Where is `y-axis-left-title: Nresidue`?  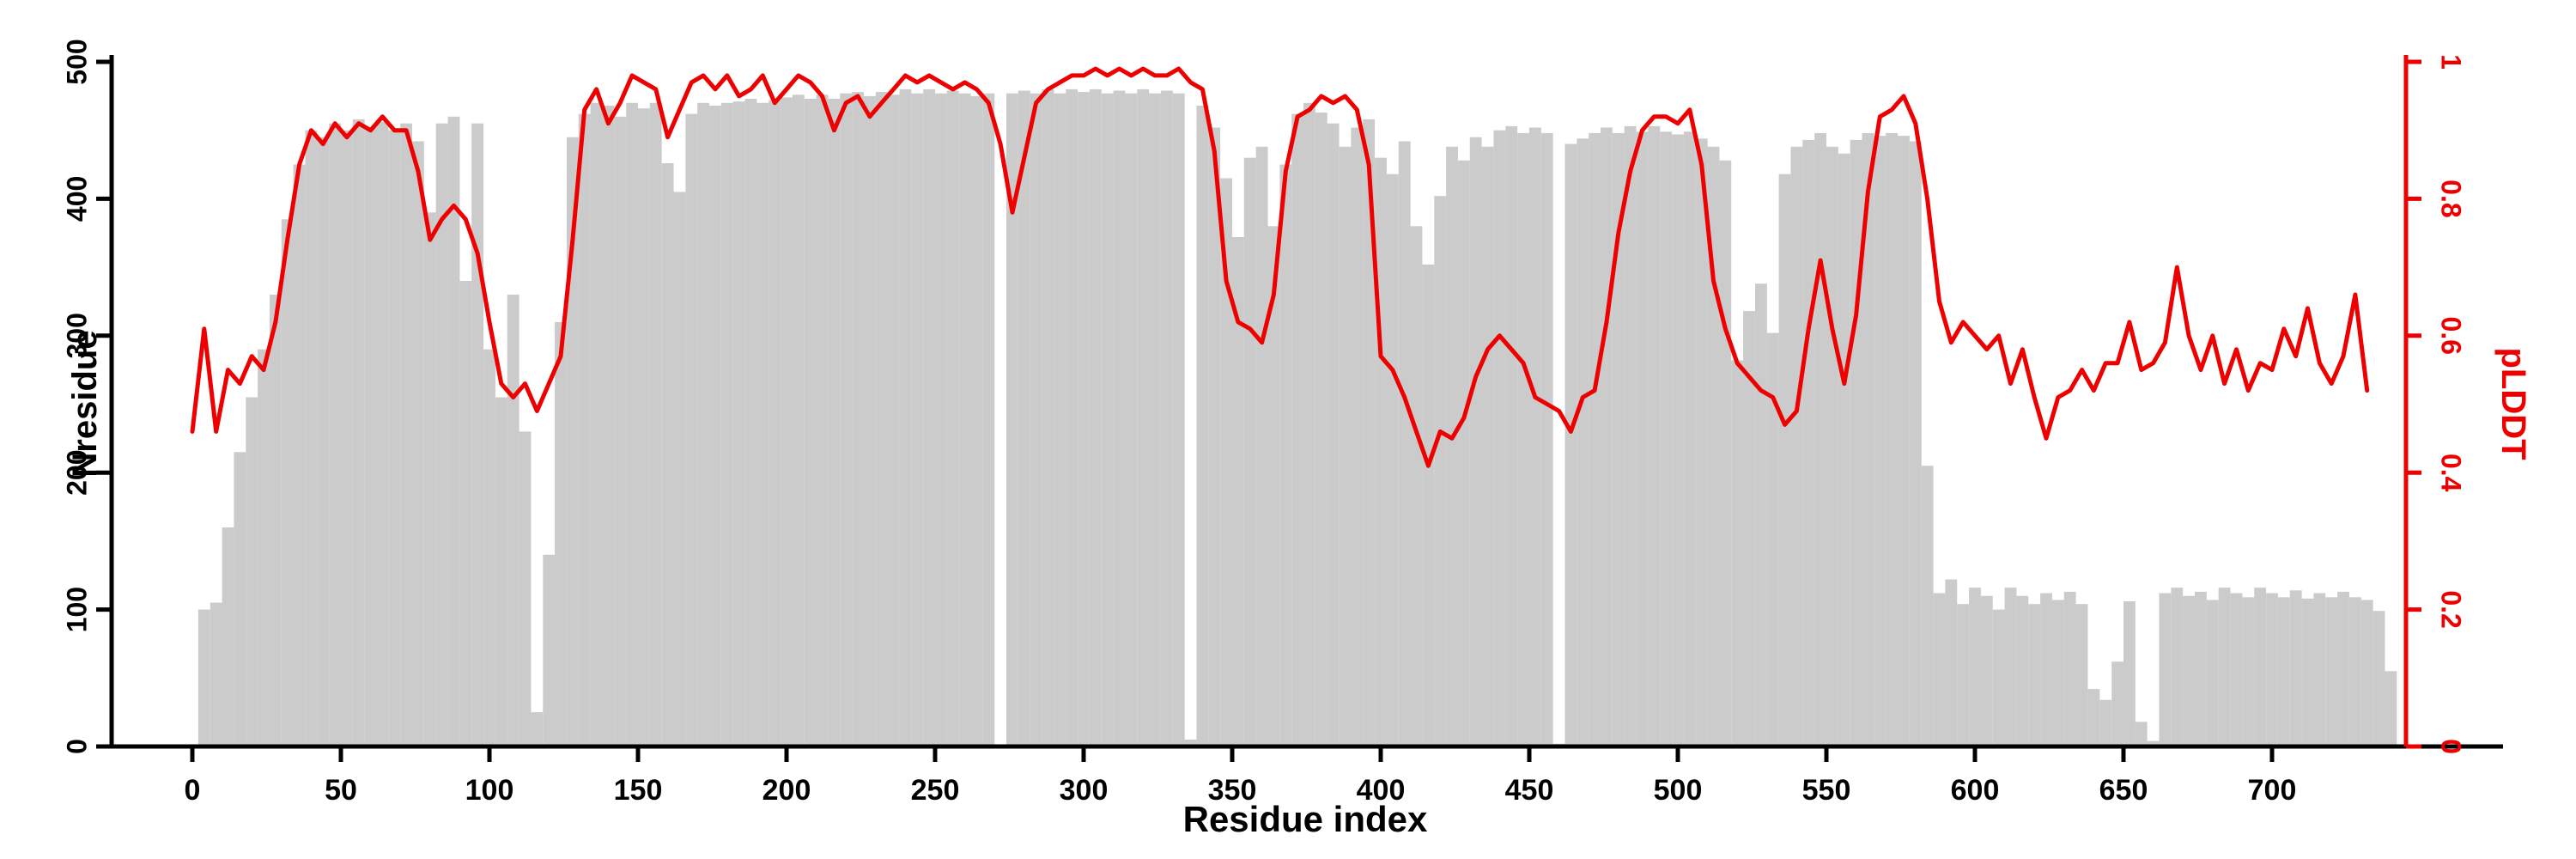 y-axis-left-title: Nresidue is located at coordinates (85, 404).